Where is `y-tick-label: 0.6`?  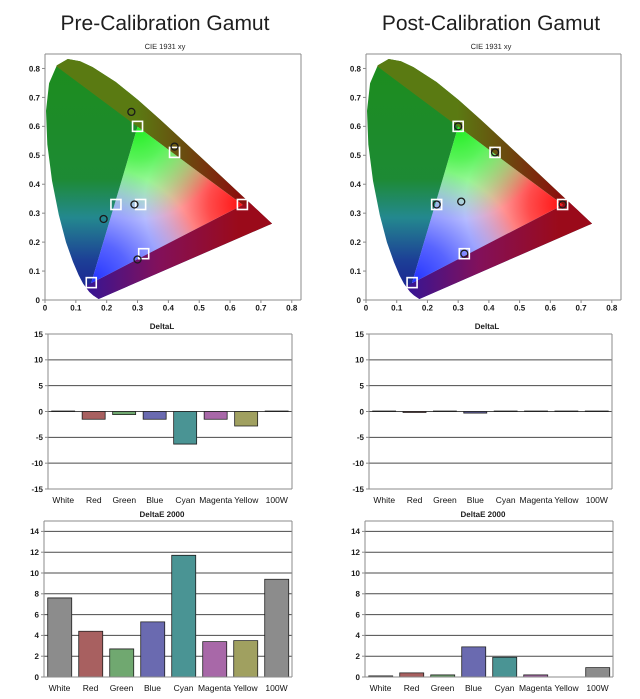
y-tick-label: 0.6 is located at coordinates (34, 127).